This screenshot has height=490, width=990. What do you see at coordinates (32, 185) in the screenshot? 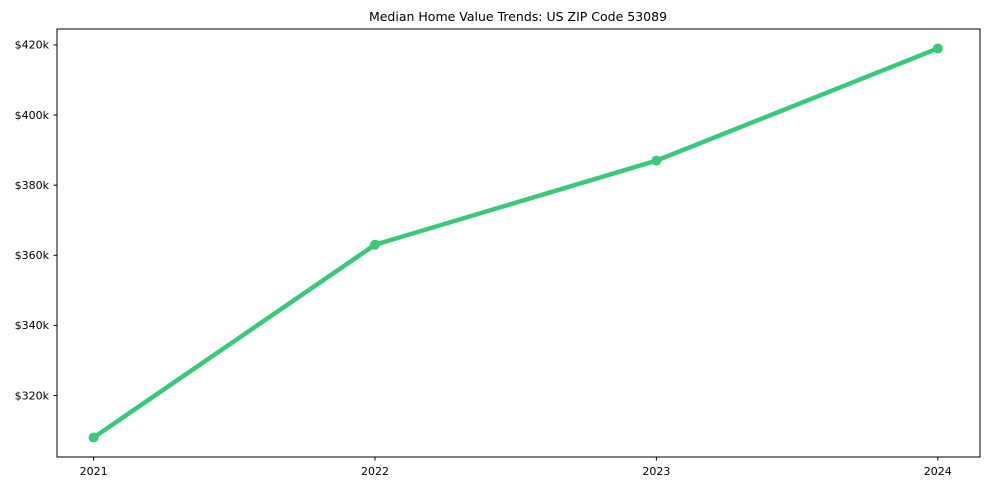
I see `y-tick-label: $380k` at bounding box center [32, 185].